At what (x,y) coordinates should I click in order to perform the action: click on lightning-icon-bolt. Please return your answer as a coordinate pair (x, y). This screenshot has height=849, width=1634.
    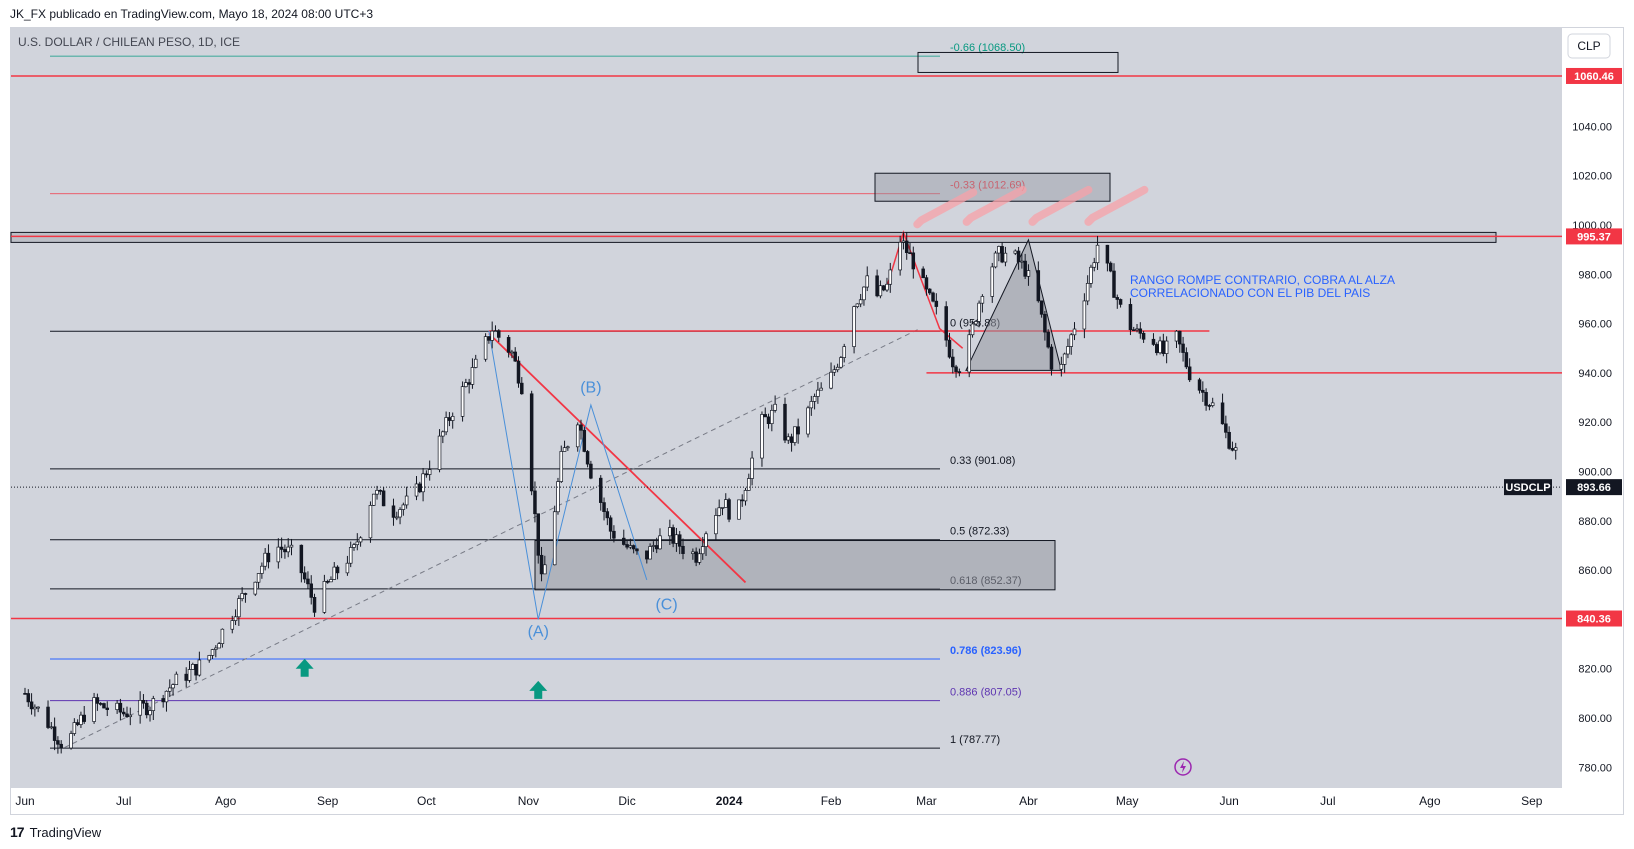
    Looking at the image, I should click on (1183, 767).